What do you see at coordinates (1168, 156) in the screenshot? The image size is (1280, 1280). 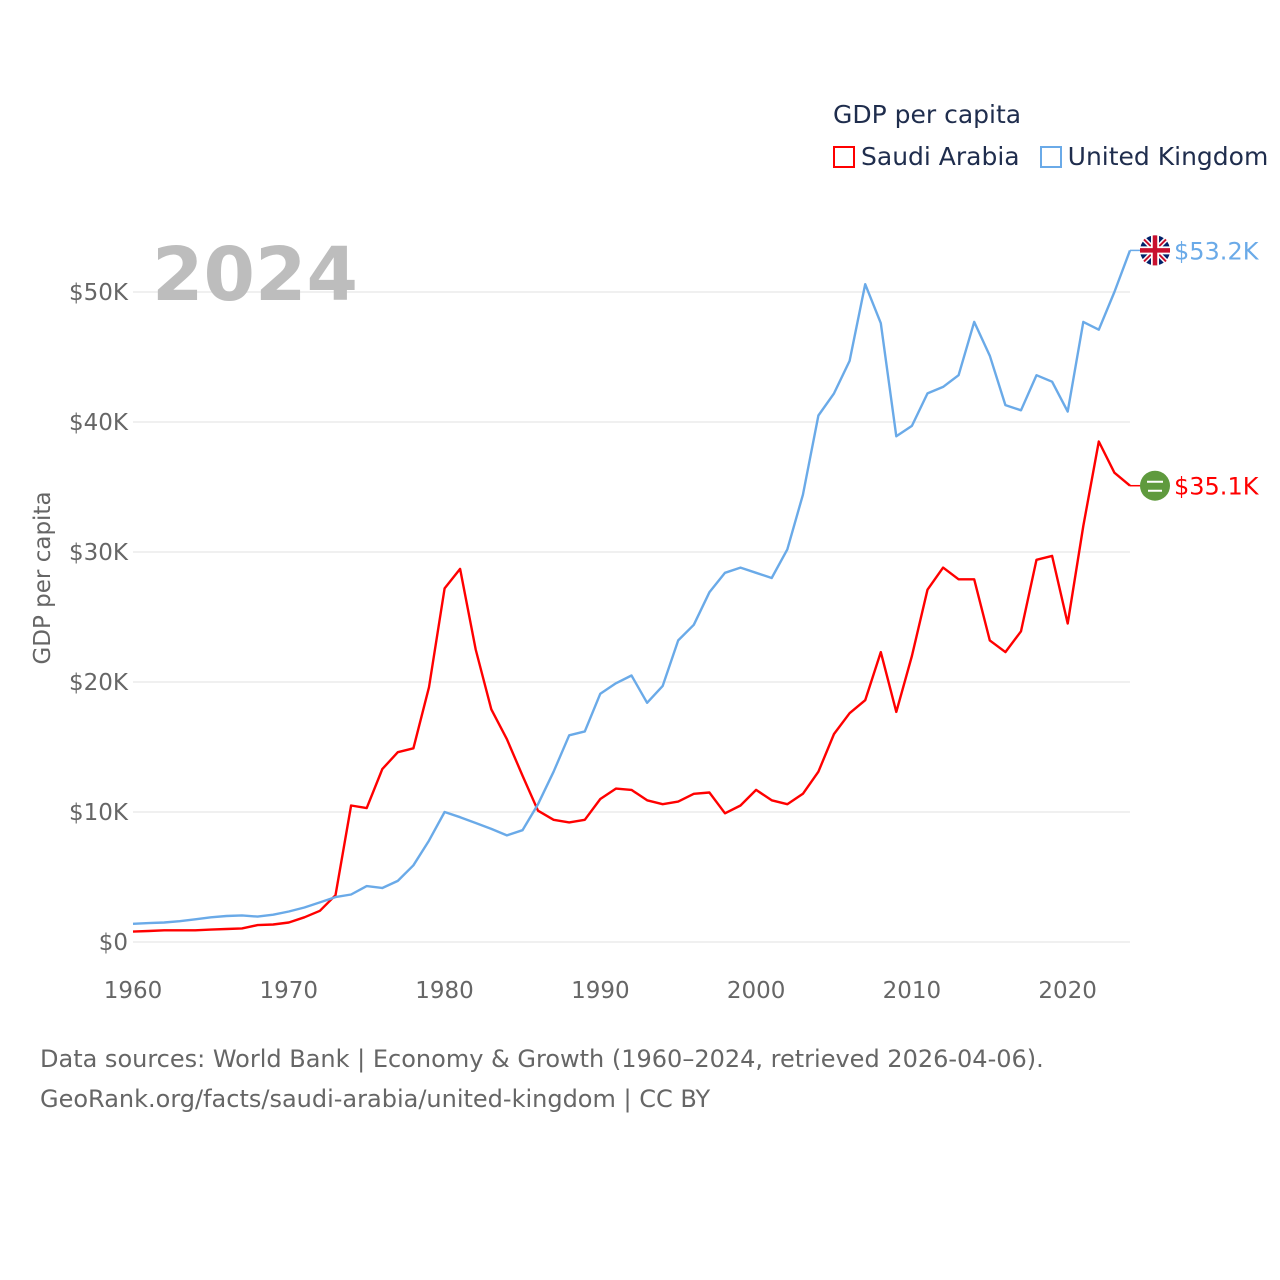 I see `legend-label: United Kingdom` at bounding box center [1168, 156].